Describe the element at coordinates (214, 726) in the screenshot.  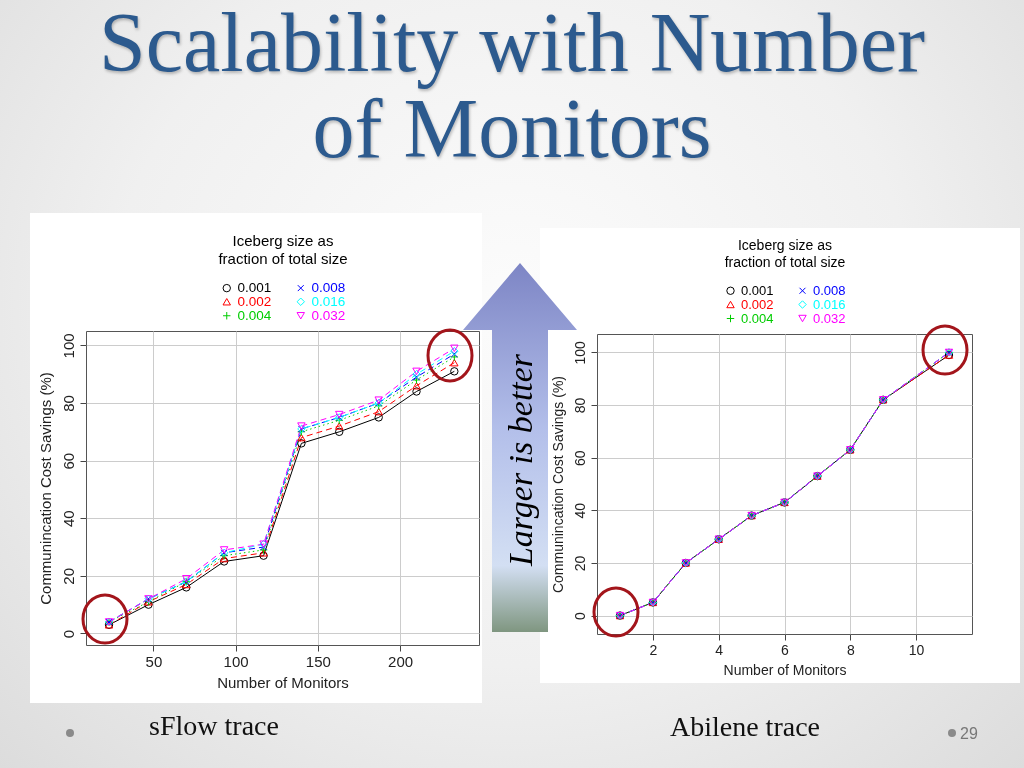
I see `text: sFlow trace` at that location.